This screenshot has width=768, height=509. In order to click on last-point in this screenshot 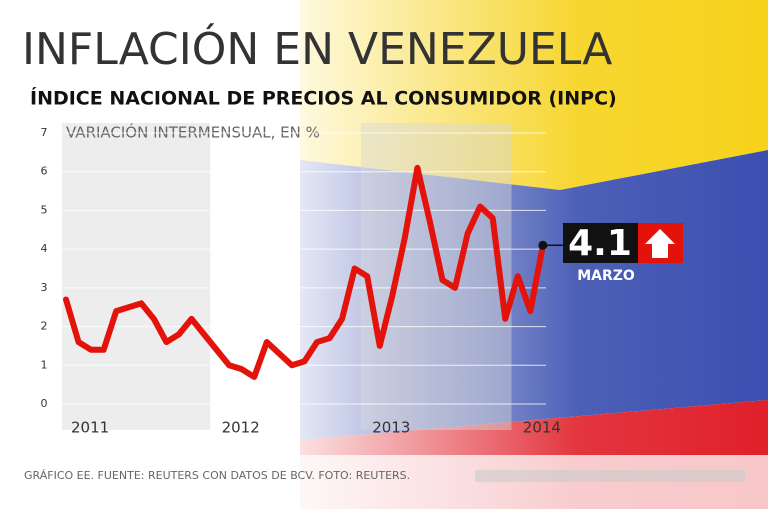, I will do `click(543, 245)`.